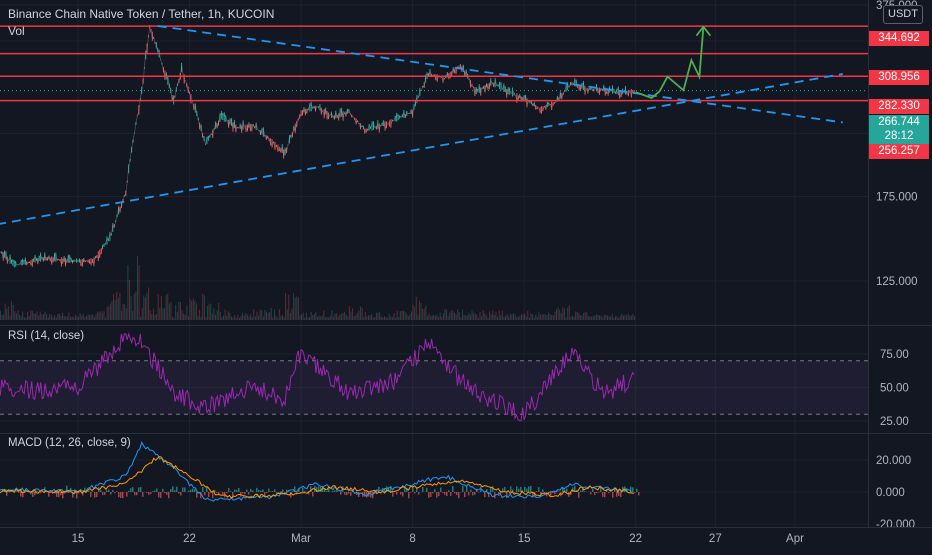  What do you see at coordinates (46, 336) in the screenshot?
I see `rsi-label: RSI (14, close)` at bounding box center [46, 336].